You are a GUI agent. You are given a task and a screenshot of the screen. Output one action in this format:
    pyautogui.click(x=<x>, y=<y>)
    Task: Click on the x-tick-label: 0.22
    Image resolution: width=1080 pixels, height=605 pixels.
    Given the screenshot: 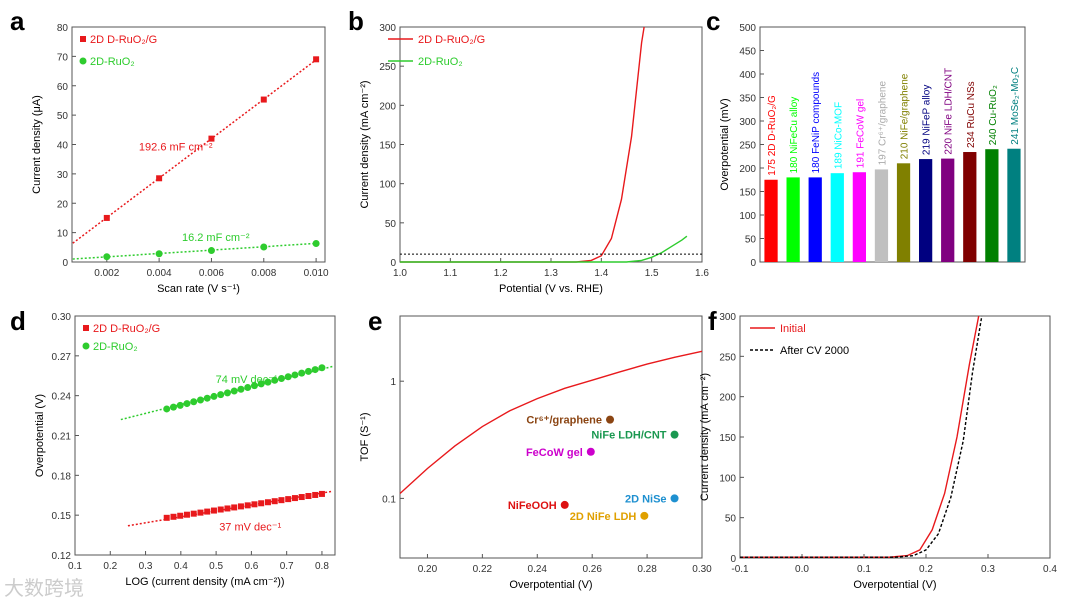 What is the action you would take?
    pyautogui.click(x=483, y=569)
    